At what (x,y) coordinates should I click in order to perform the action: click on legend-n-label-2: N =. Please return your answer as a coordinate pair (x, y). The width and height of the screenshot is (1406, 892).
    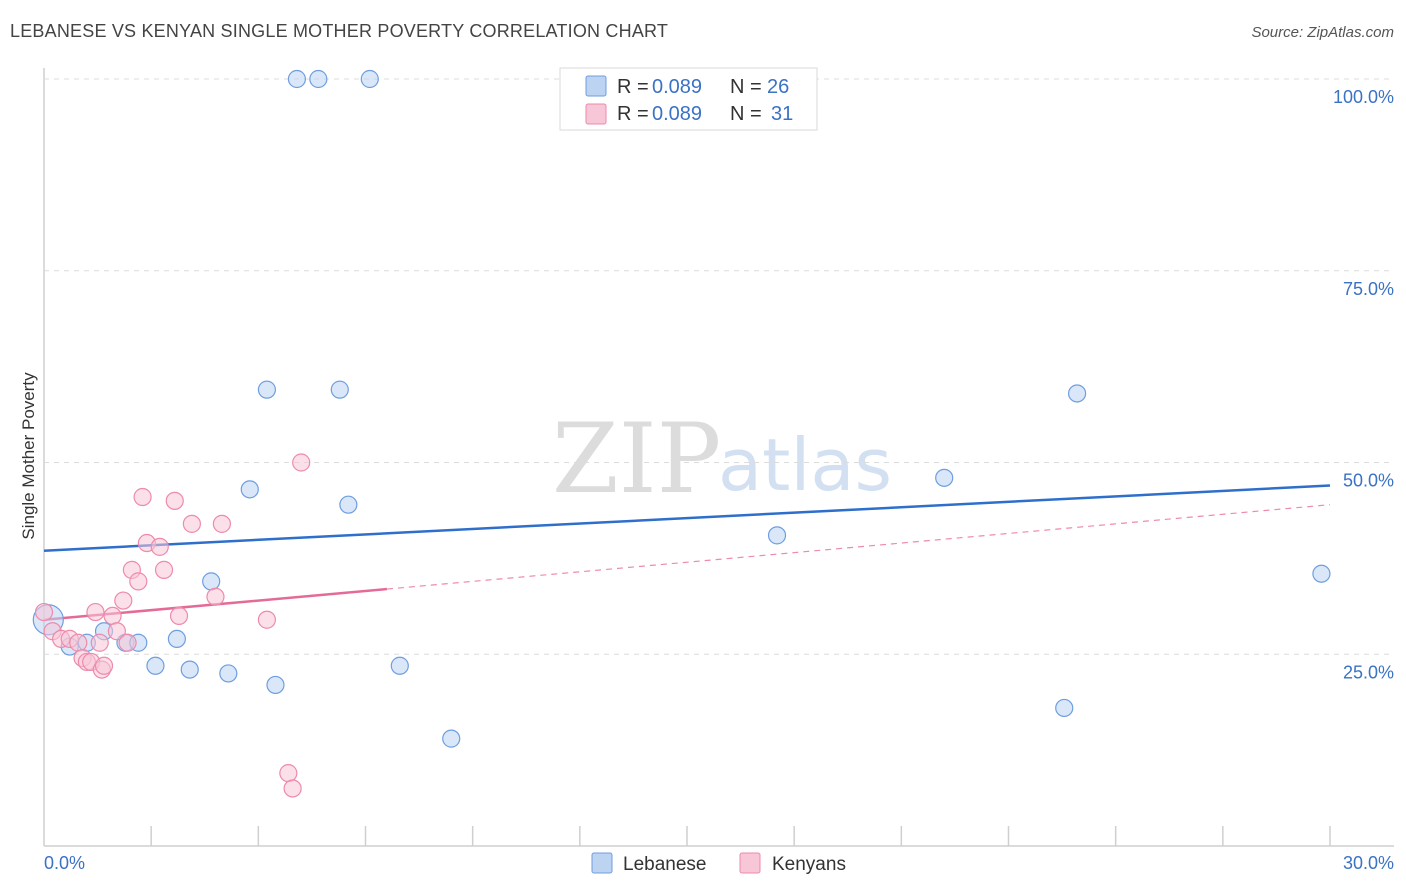
    Looking at the image, I should click on (746, 114).